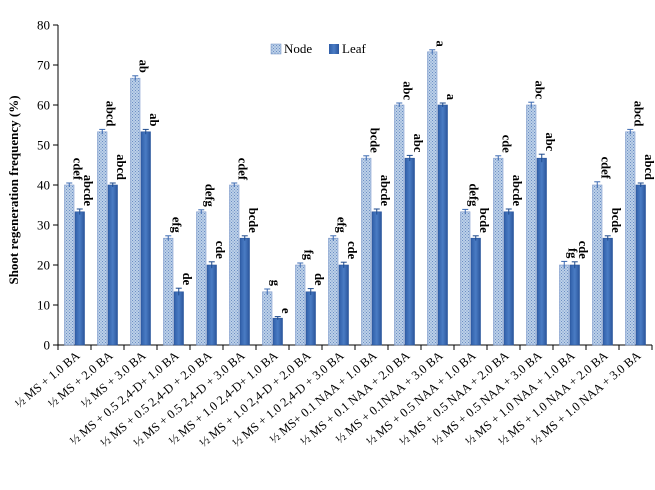 The image size is (655, 490). I want to click on node-sig-label-2: abcd, so click(110, 114).